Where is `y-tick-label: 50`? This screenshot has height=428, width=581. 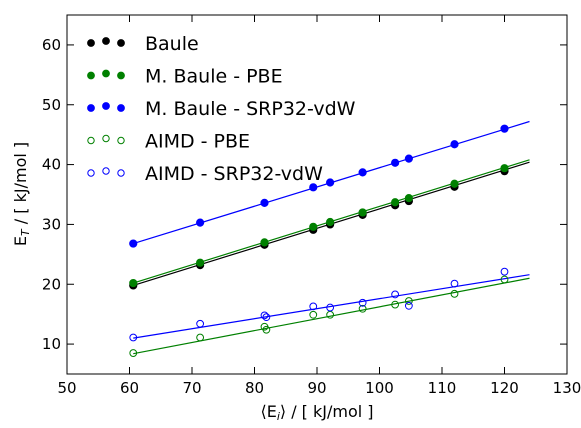 y-tick-label: 50 is located at coordinates (51, 105).